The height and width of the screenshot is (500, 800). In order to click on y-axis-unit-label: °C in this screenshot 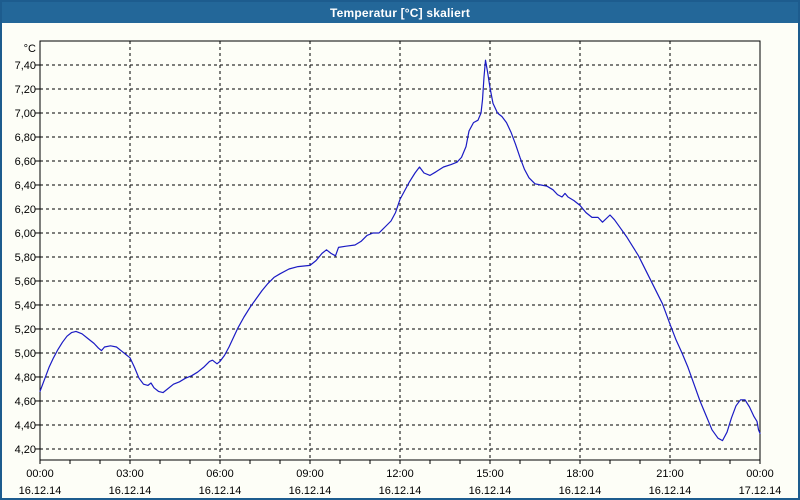, I will do `click(30, 49)`.